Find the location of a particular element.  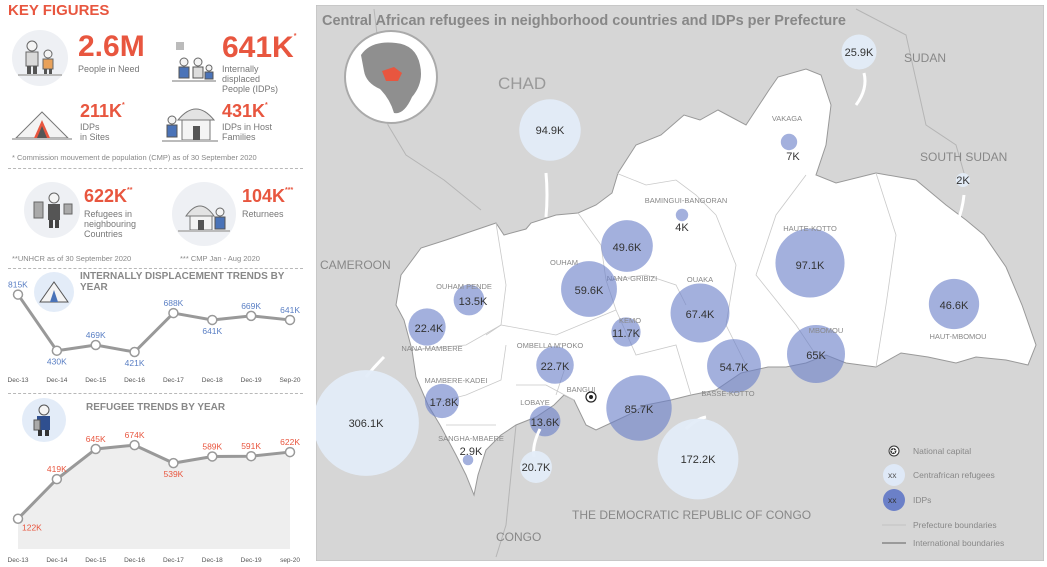

tick-label: Dec-17 is located at coordinates (173, 380).